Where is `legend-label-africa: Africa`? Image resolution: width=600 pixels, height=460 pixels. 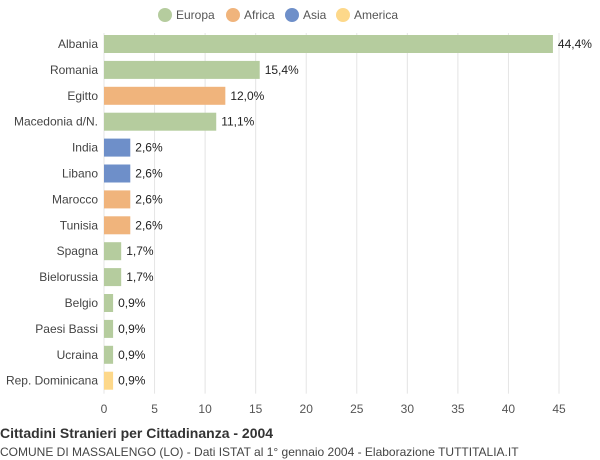 legend-label-africa: Africa is located at coordinates (259, 15).